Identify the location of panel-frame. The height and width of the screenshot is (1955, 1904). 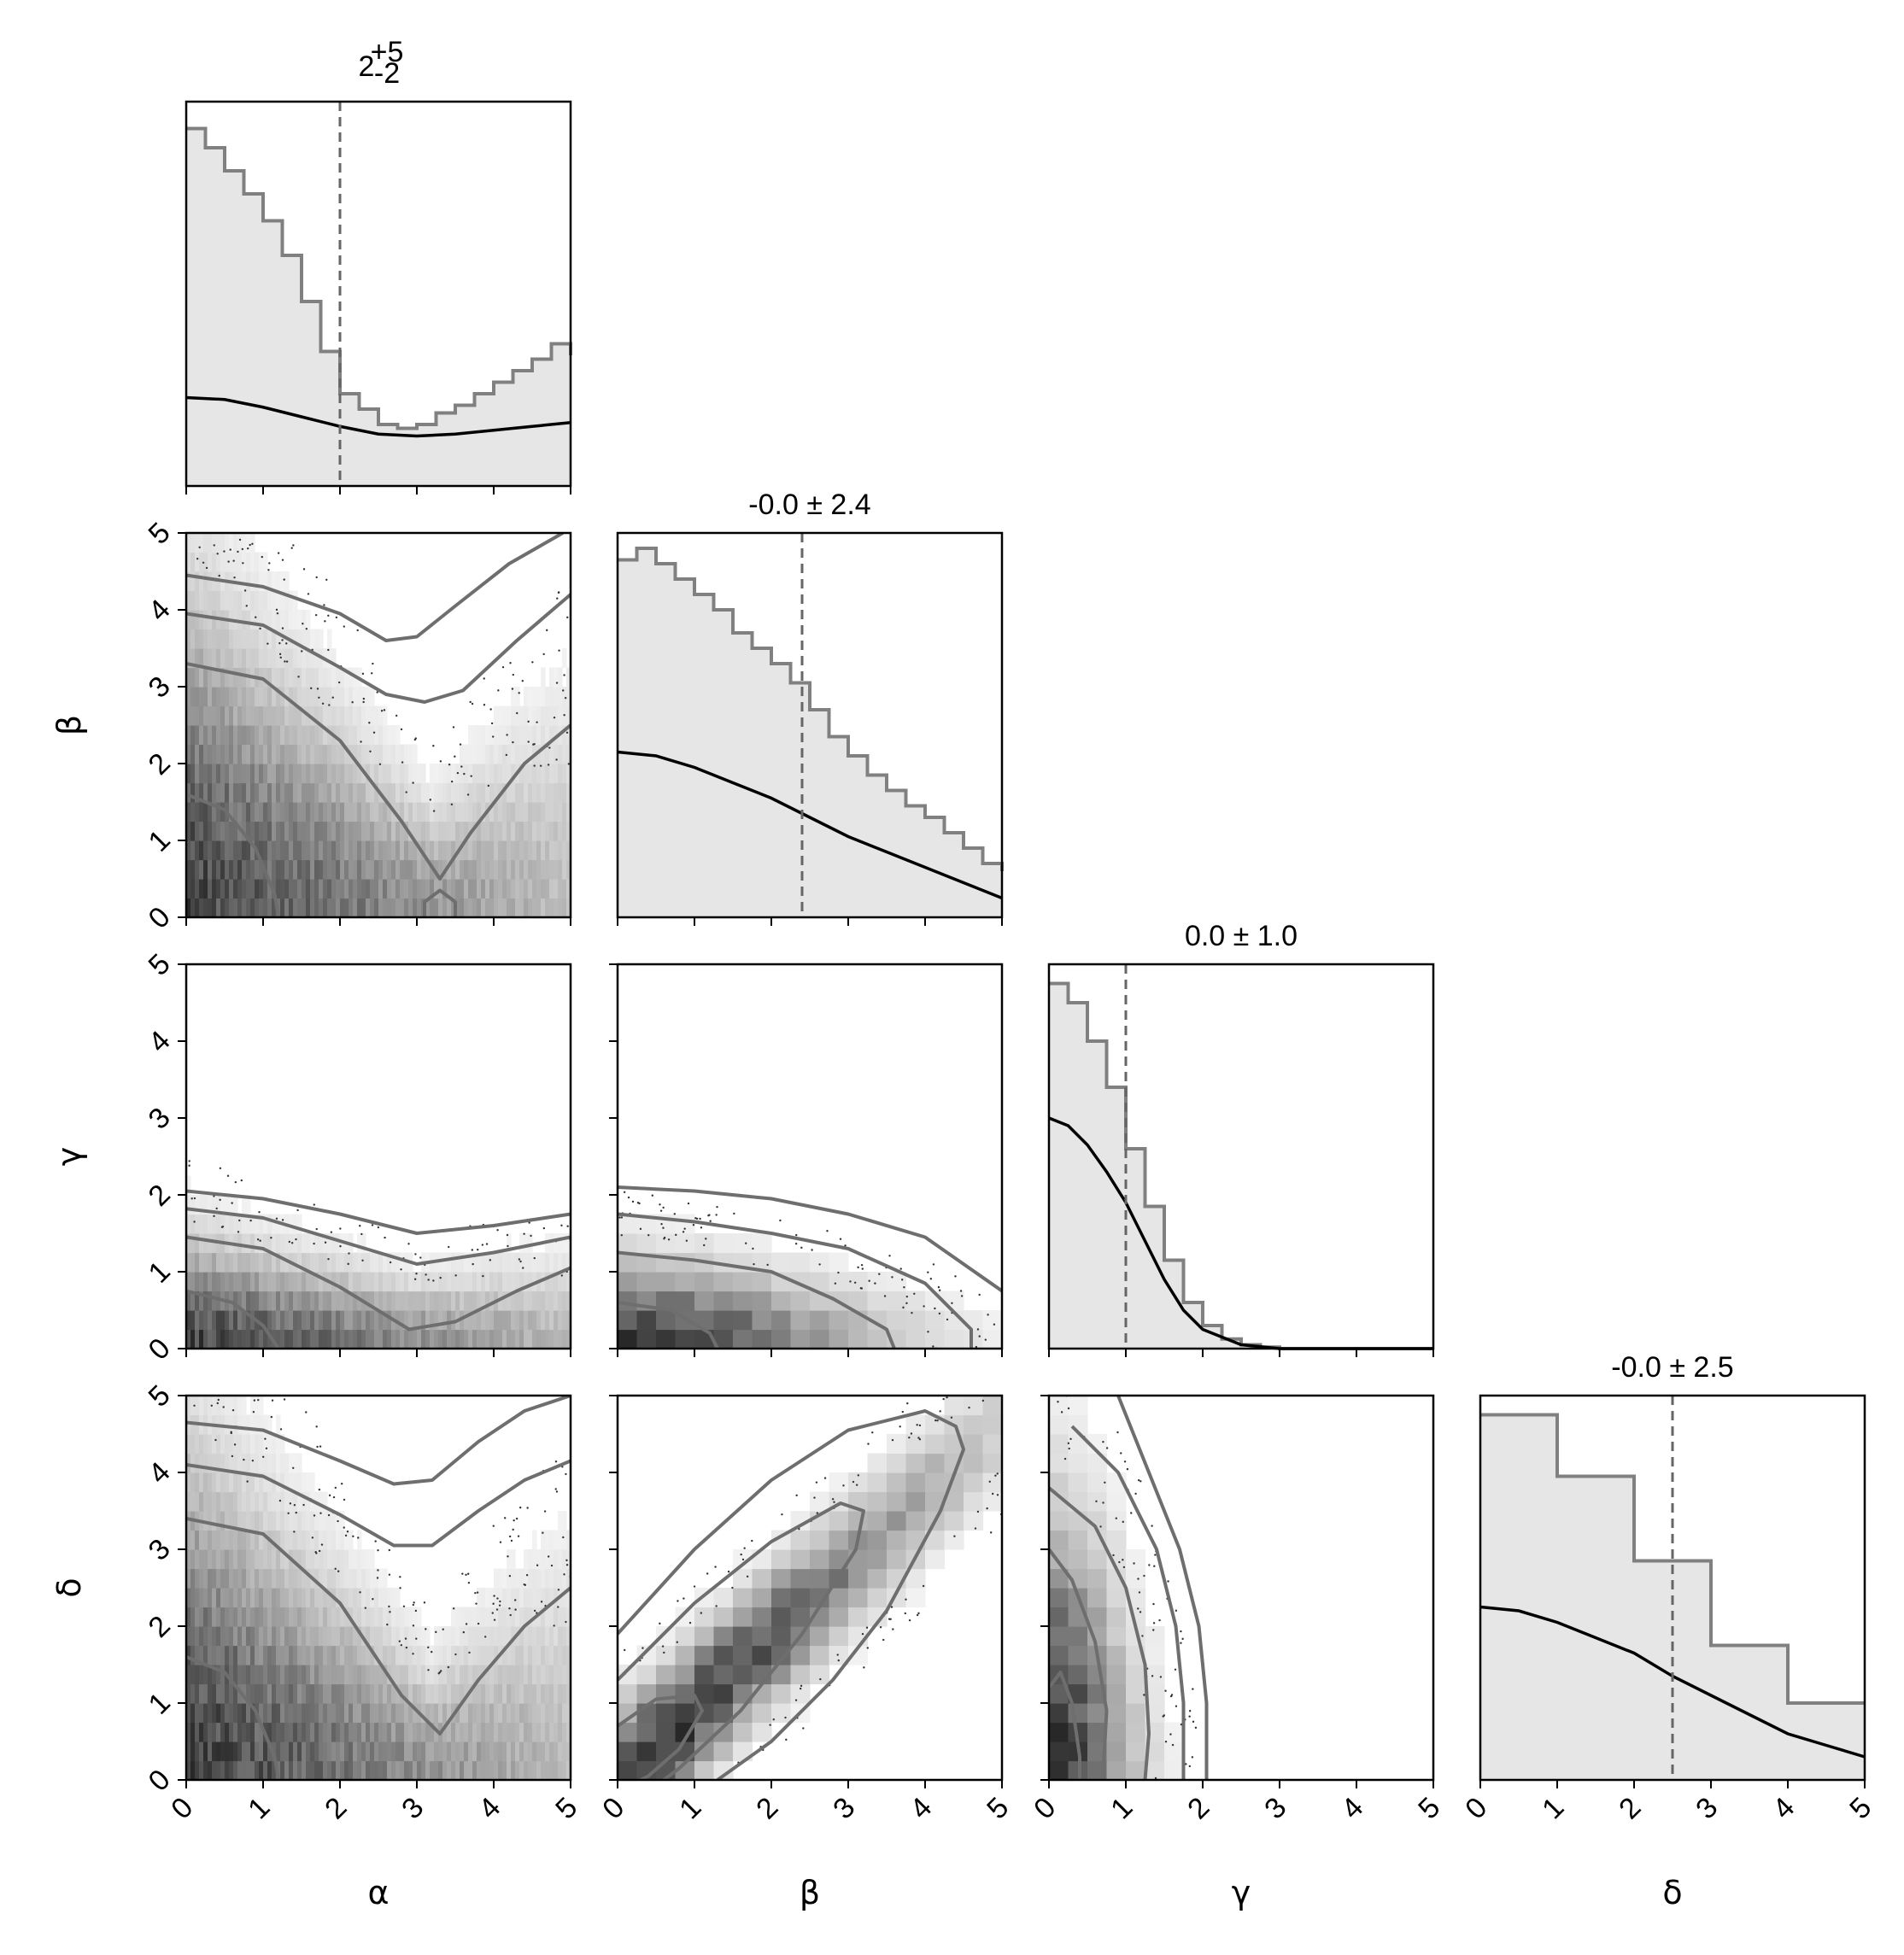
(810, 1588).